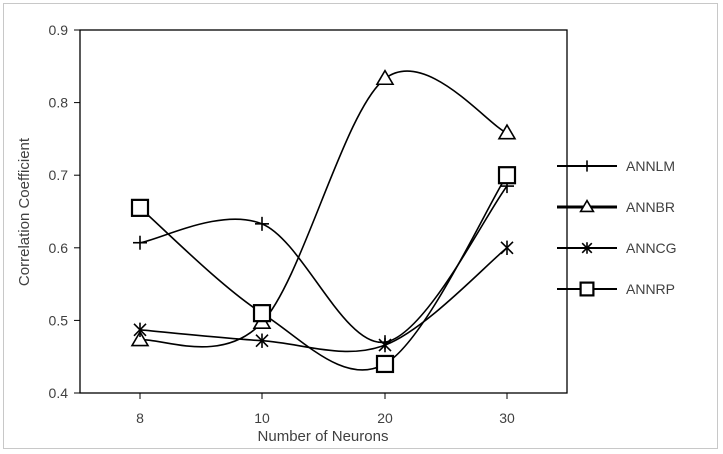 The image size is (723, 454). I want to click on legend-item-annlm: ANNLM, so click(616, 166).